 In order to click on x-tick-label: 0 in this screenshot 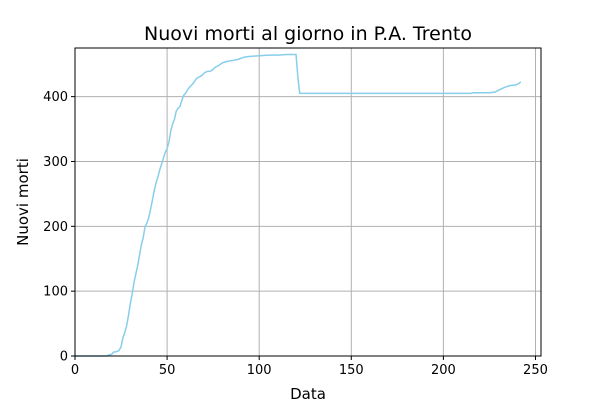, I will do `click(75, 370)`.